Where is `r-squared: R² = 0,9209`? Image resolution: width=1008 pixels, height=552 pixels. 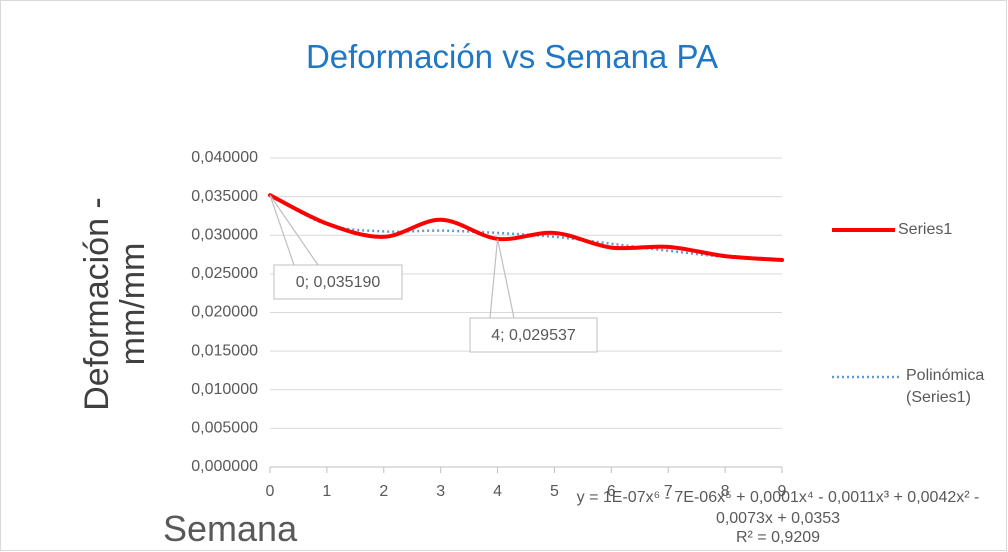 r-squared: R² = 0,9209 is located at coordinates (778, 537).